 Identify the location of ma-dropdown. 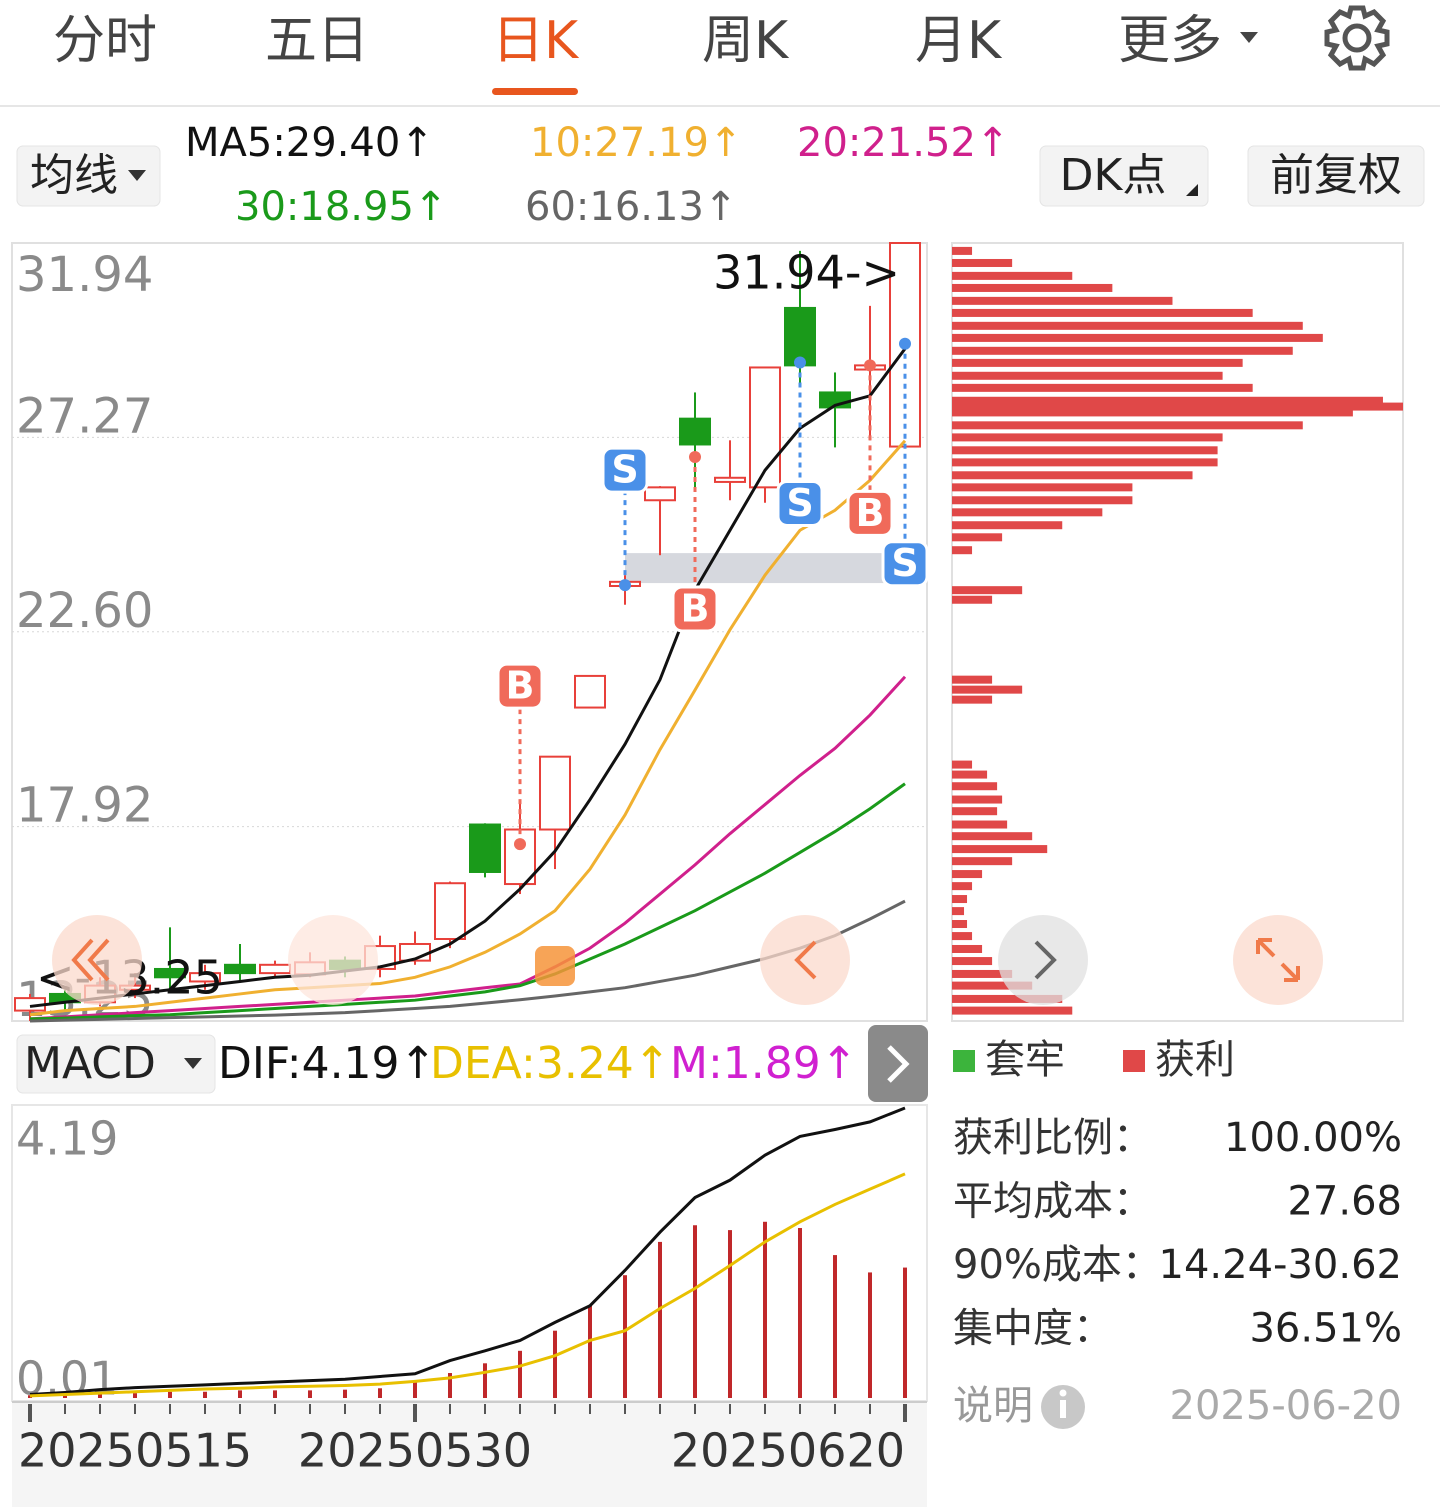
(88, 176).